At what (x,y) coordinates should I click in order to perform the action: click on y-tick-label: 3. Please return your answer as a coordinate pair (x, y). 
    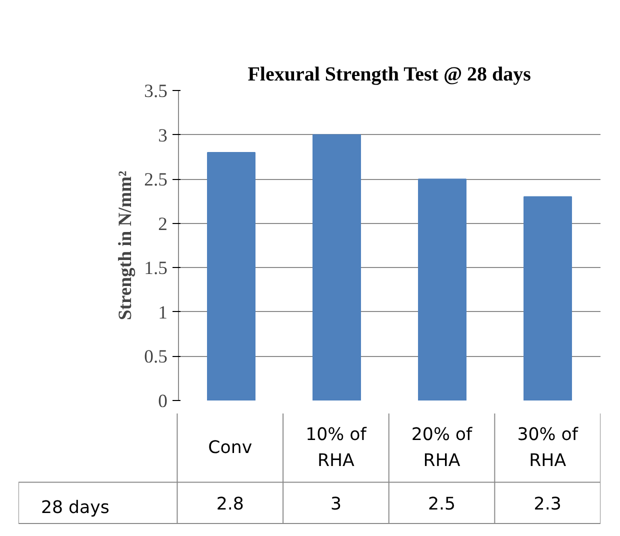
    Looking at the image, I should click on (163, 135).